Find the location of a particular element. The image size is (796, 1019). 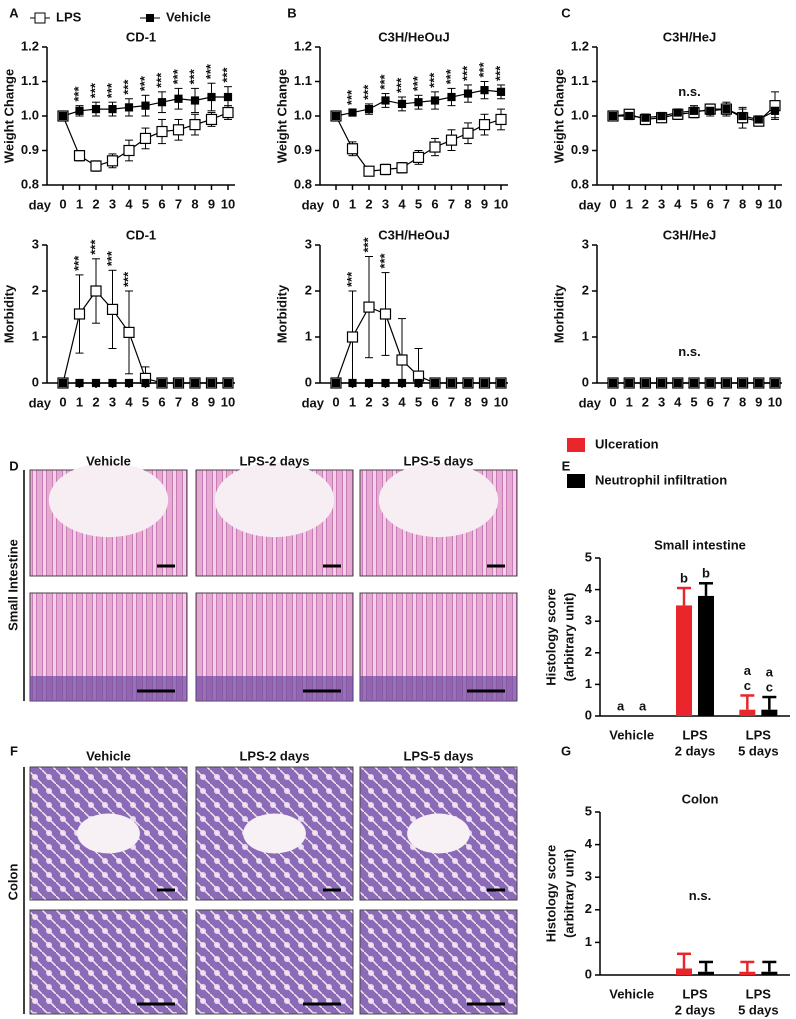

panel-label: E is located at coordinates (566, 465).